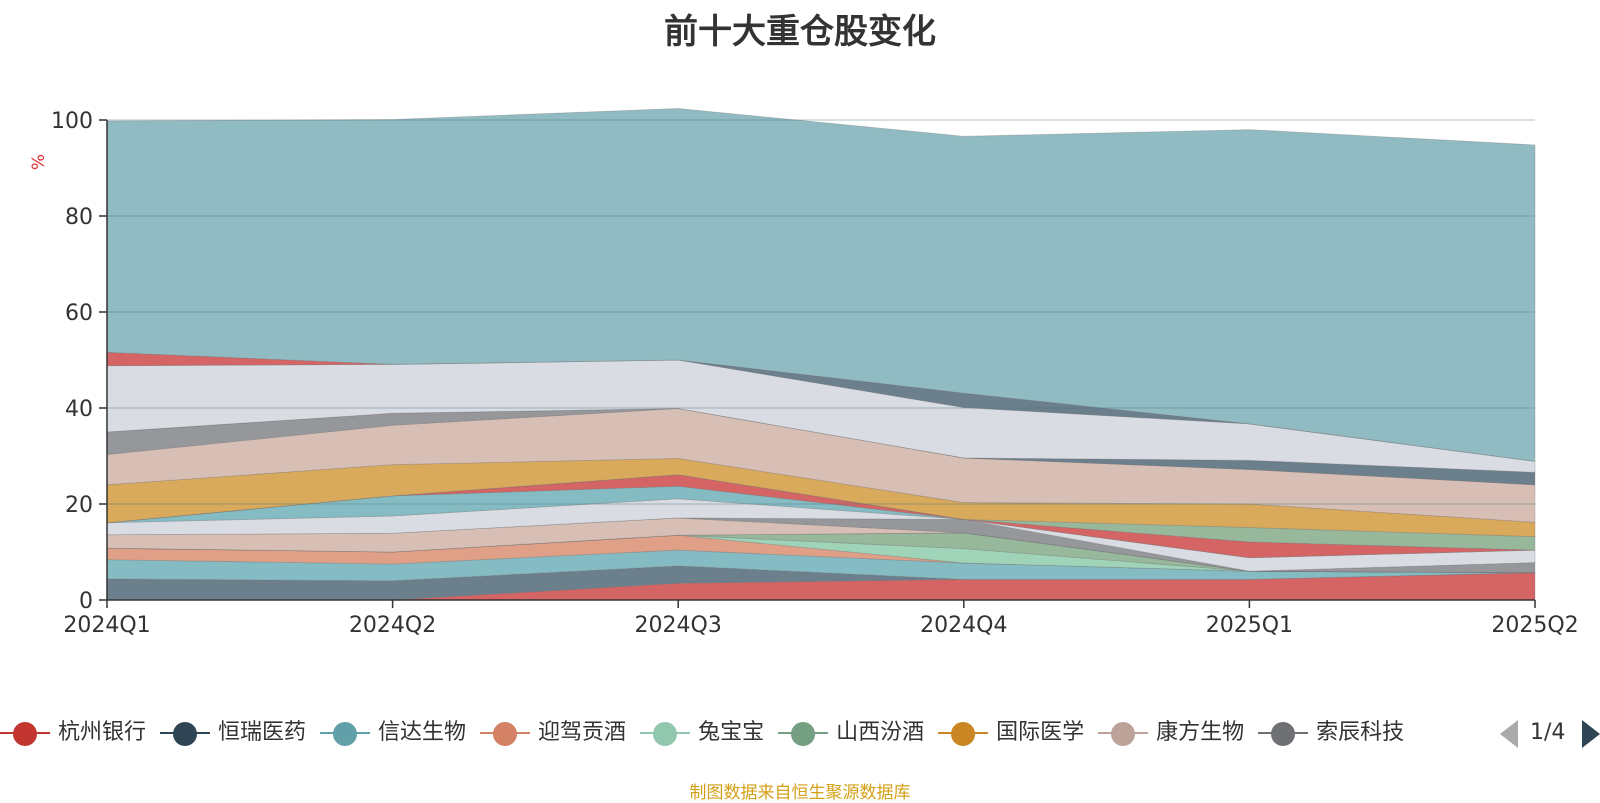 The height and width of the screenshot is (803, 1600). Describe the element at coordinates (72, 121) in the screenshot. I see `y-tick-label: 100` at that location.